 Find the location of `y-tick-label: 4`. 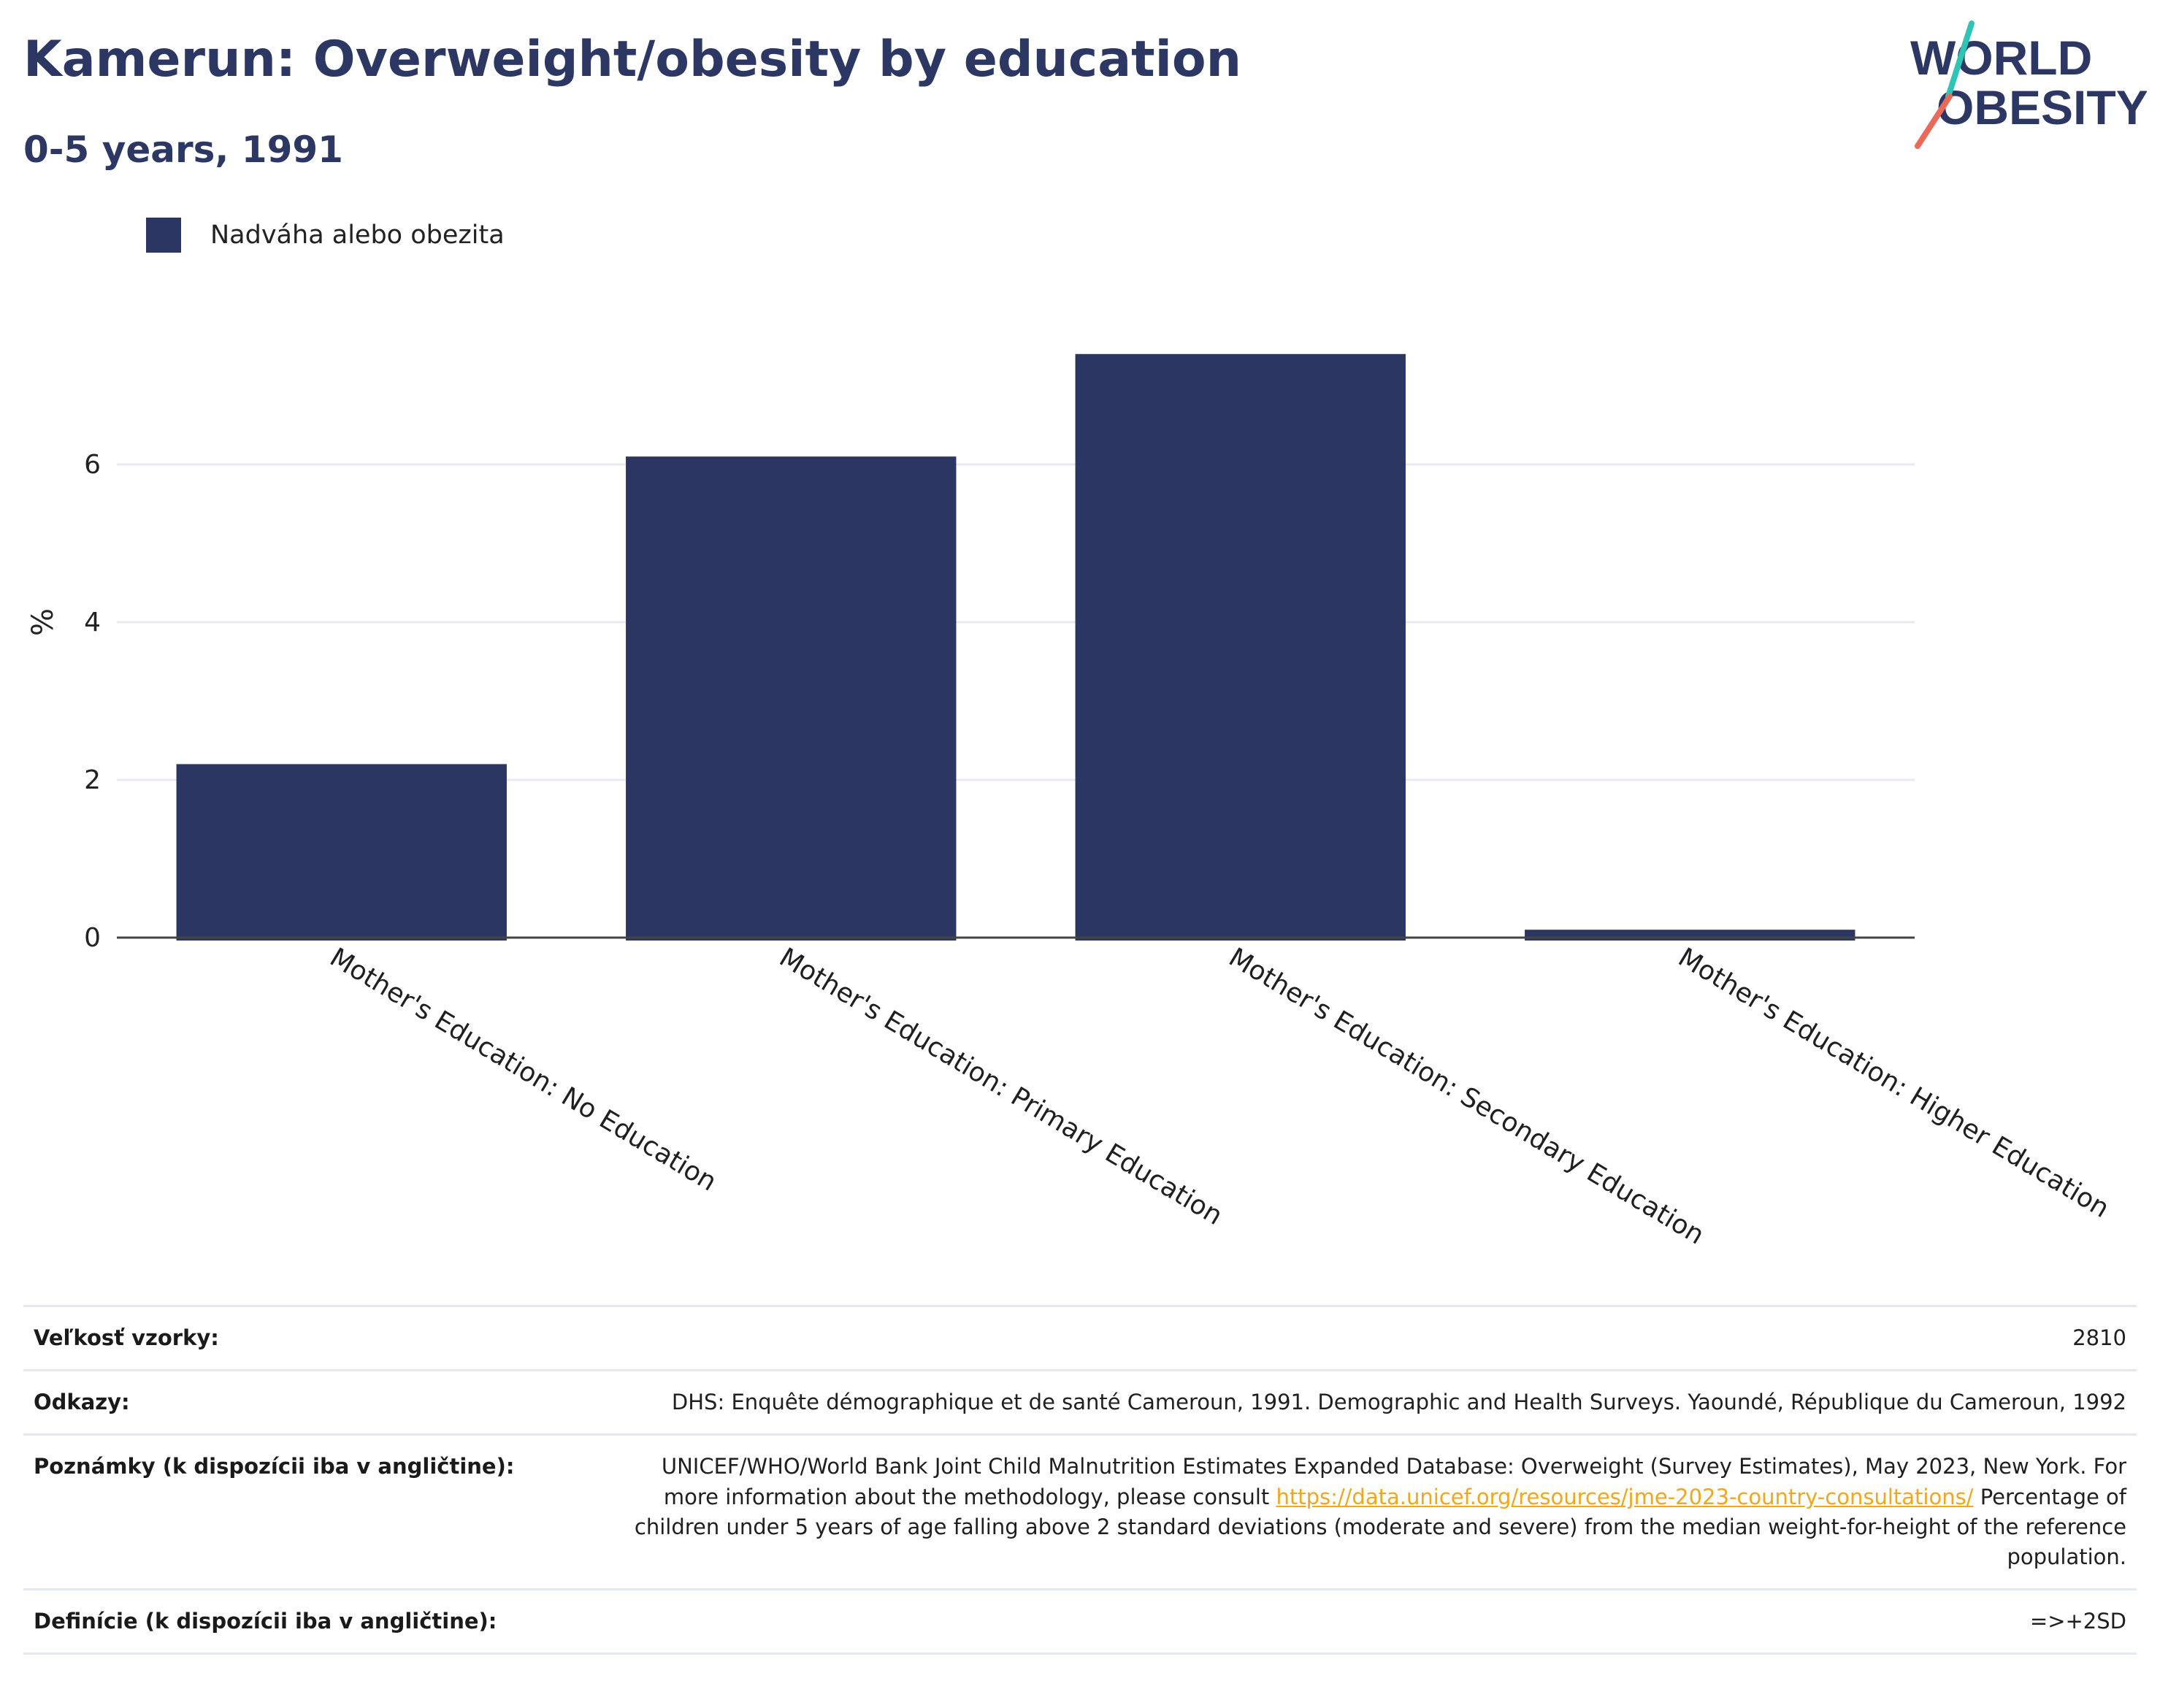

y-tick-label: 4 is located at coordinates (92, 622).